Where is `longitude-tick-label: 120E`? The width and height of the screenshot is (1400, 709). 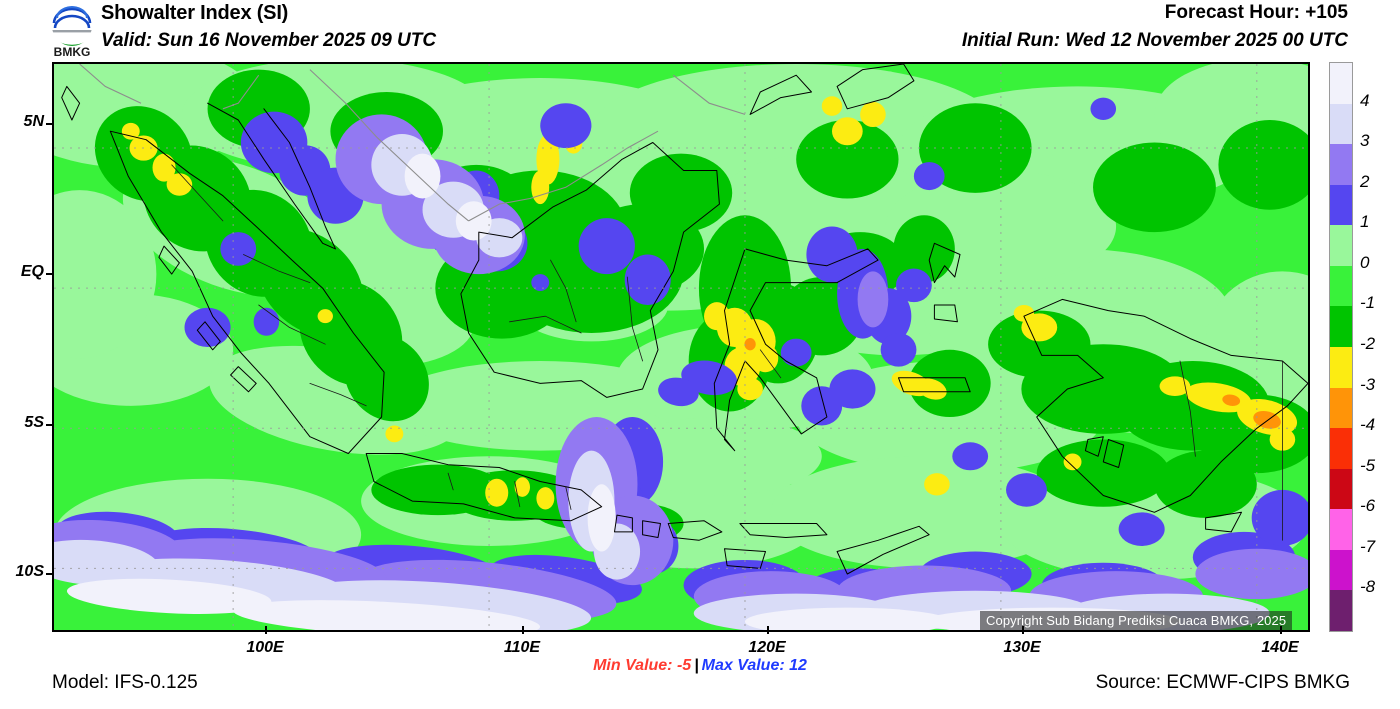
longitude-tick-label: 120E is located at coordinates (767, 647).